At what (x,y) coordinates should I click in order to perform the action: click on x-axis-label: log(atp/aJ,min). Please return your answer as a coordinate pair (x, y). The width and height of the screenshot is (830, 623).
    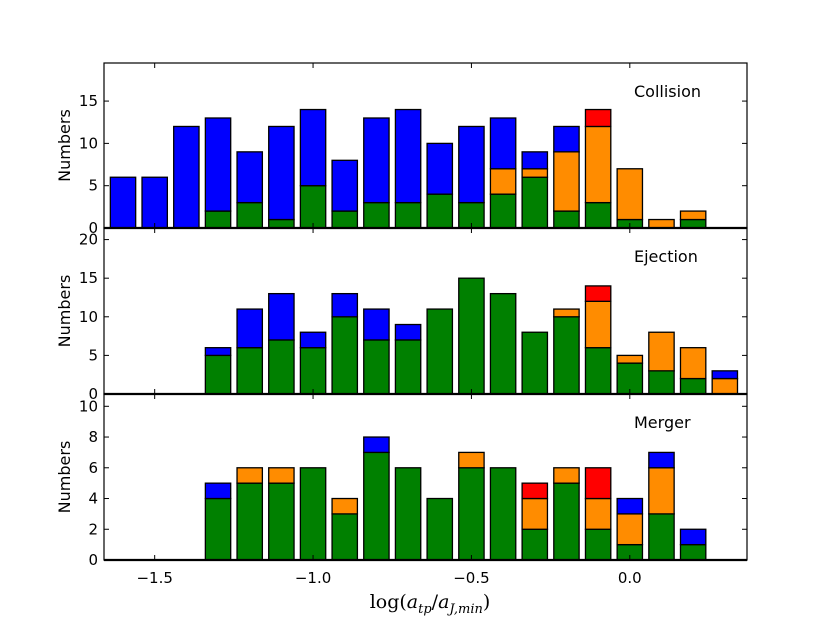
    Looking at the image, I should click on (430, 604).